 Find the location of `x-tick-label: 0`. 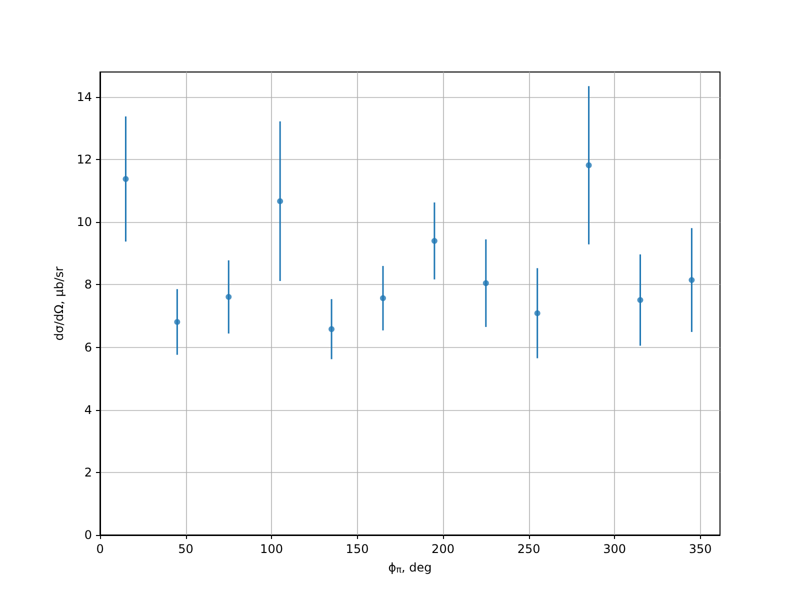

x-tick-label: 0 is located at coordinates (100, 549).